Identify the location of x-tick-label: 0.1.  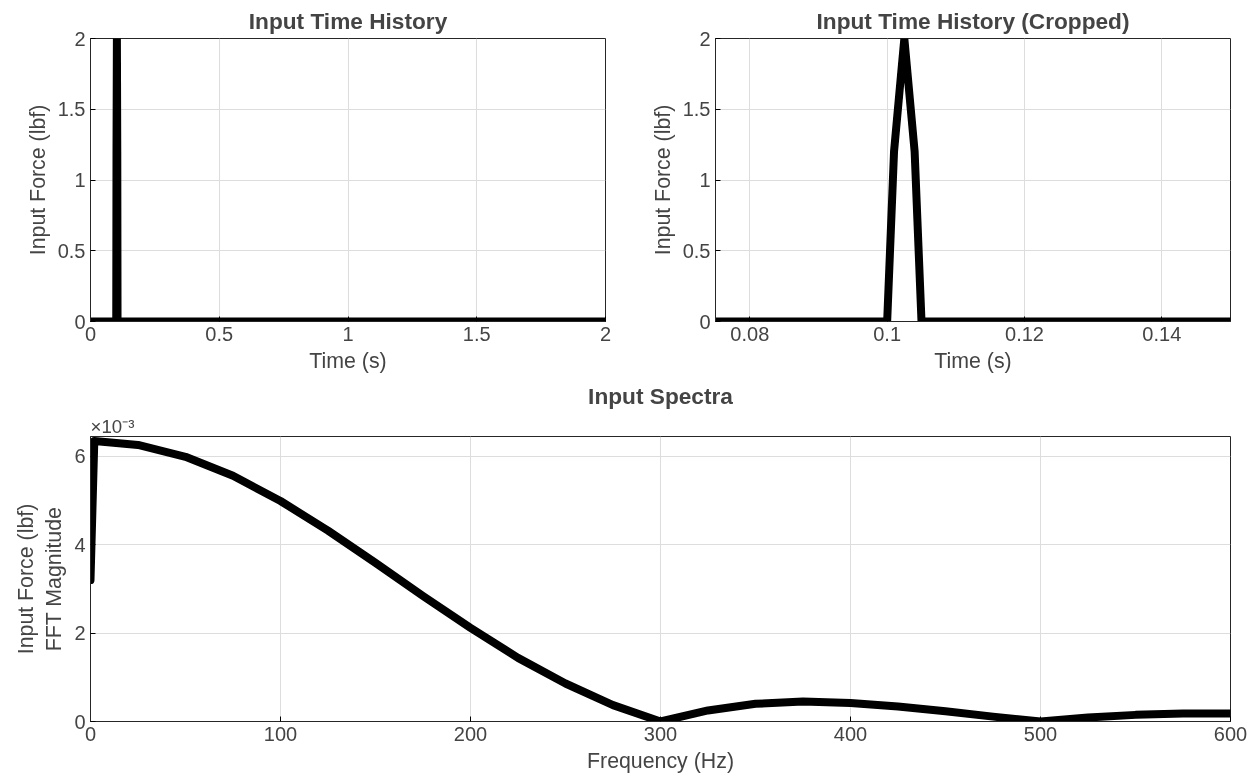
(887, 333).